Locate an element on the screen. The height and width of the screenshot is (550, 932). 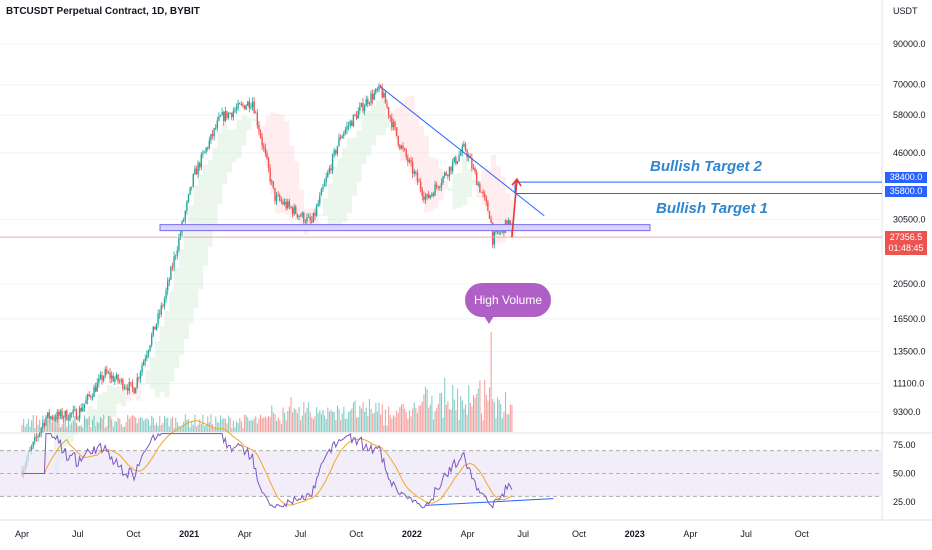
bullish-target-2-label: Bullish Target 2 is located at coordinates (706, 166).